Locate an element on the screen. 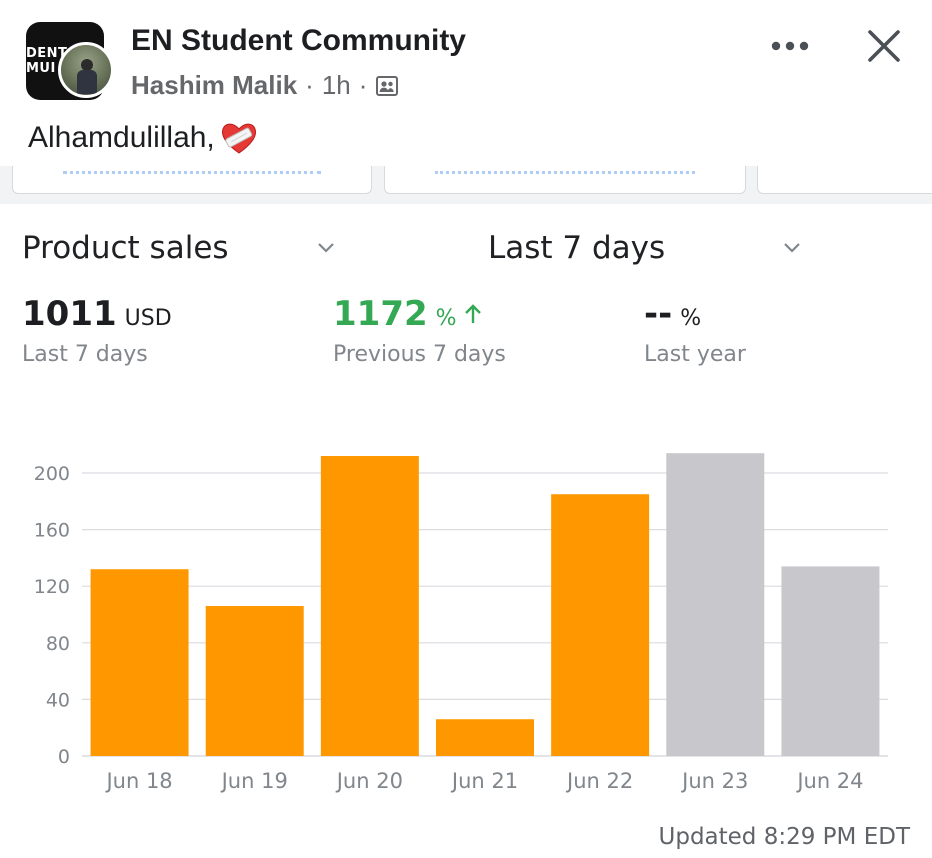 The height and width of the screenshot is (858, 932). author-avatar is located at coordinates (86, 70).